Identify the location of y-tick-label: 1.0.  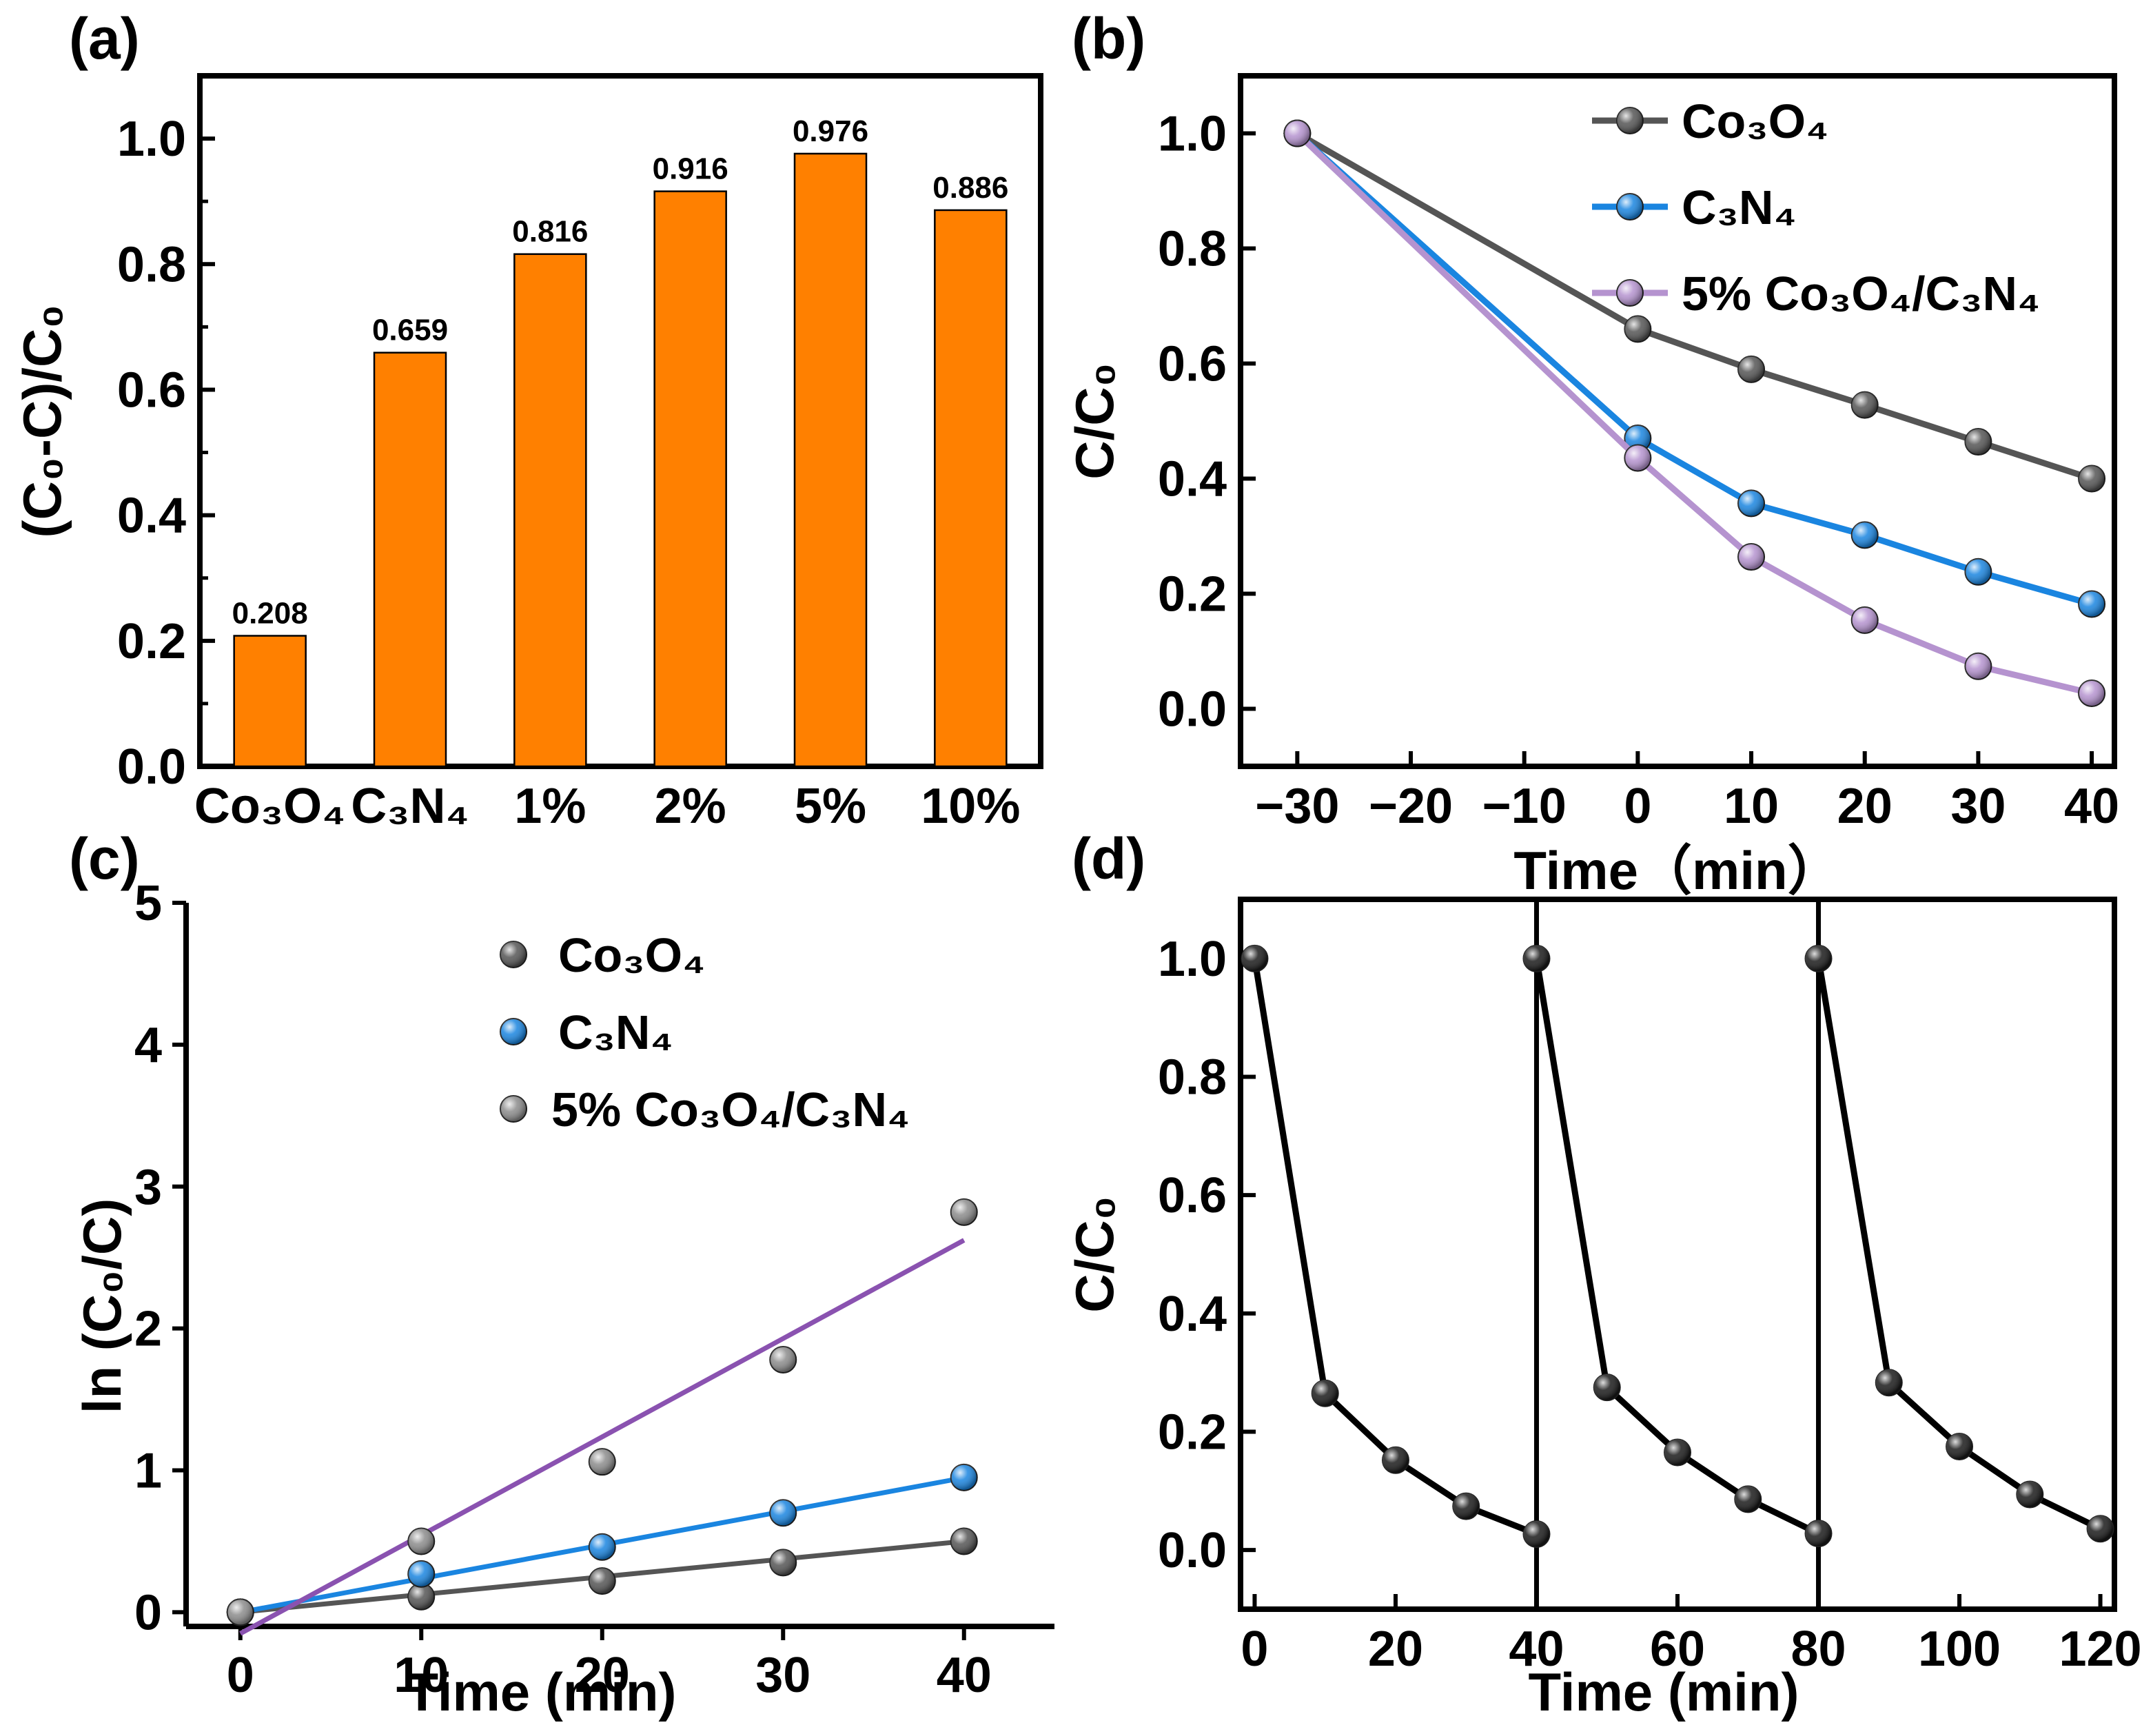
(1192, 134).